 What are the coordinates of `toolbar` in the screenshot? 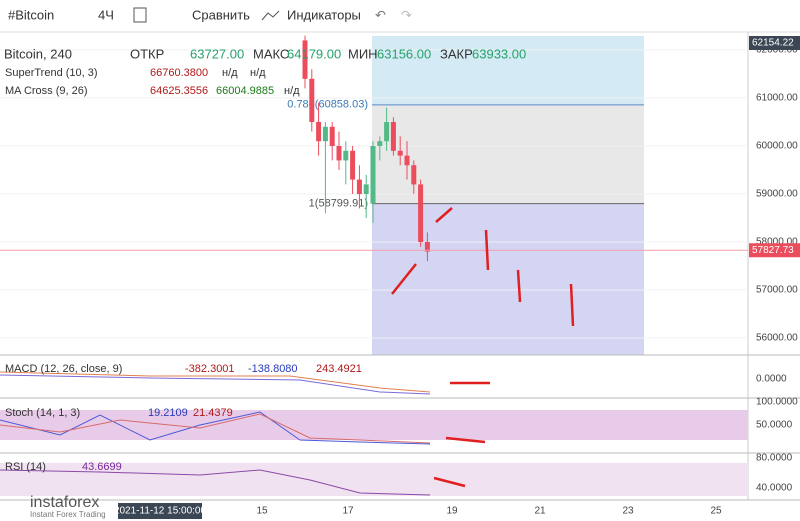 It's located at (400, 16).